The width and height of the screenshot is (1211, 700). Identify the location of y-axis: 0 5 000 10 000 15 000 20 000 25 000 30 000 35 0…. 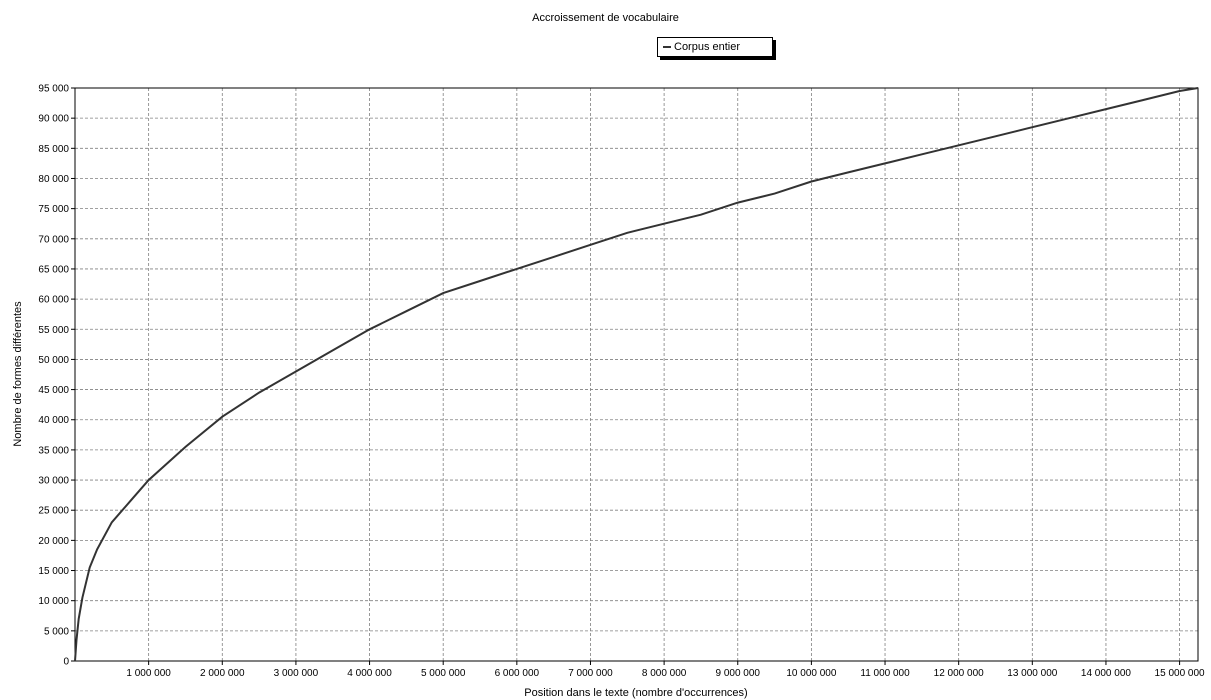
(56, 376).